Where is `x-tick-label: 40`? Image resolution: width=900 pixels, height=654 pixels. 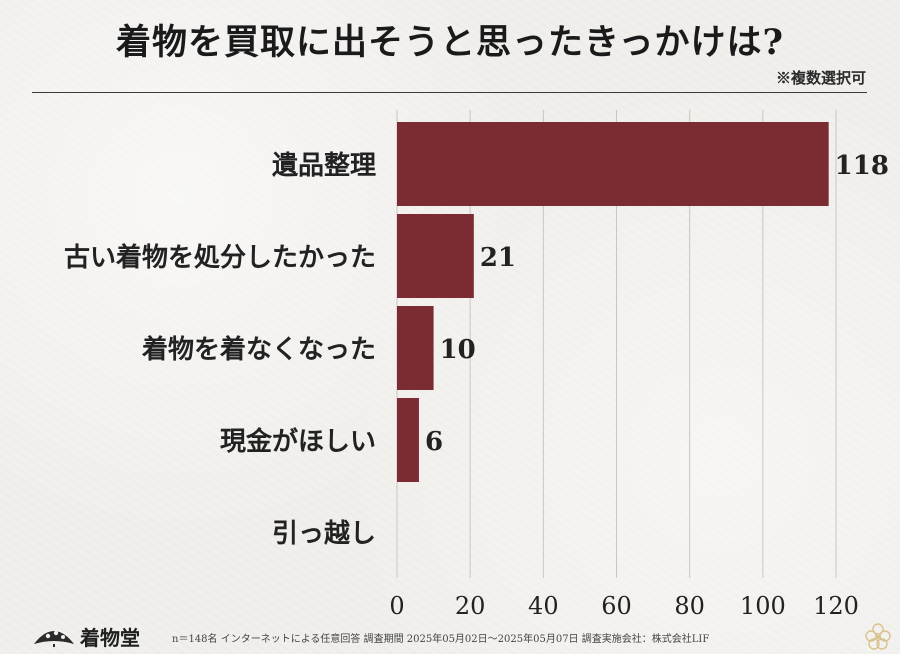
x-tick-label: 40 is located at coordinates (543, 606).